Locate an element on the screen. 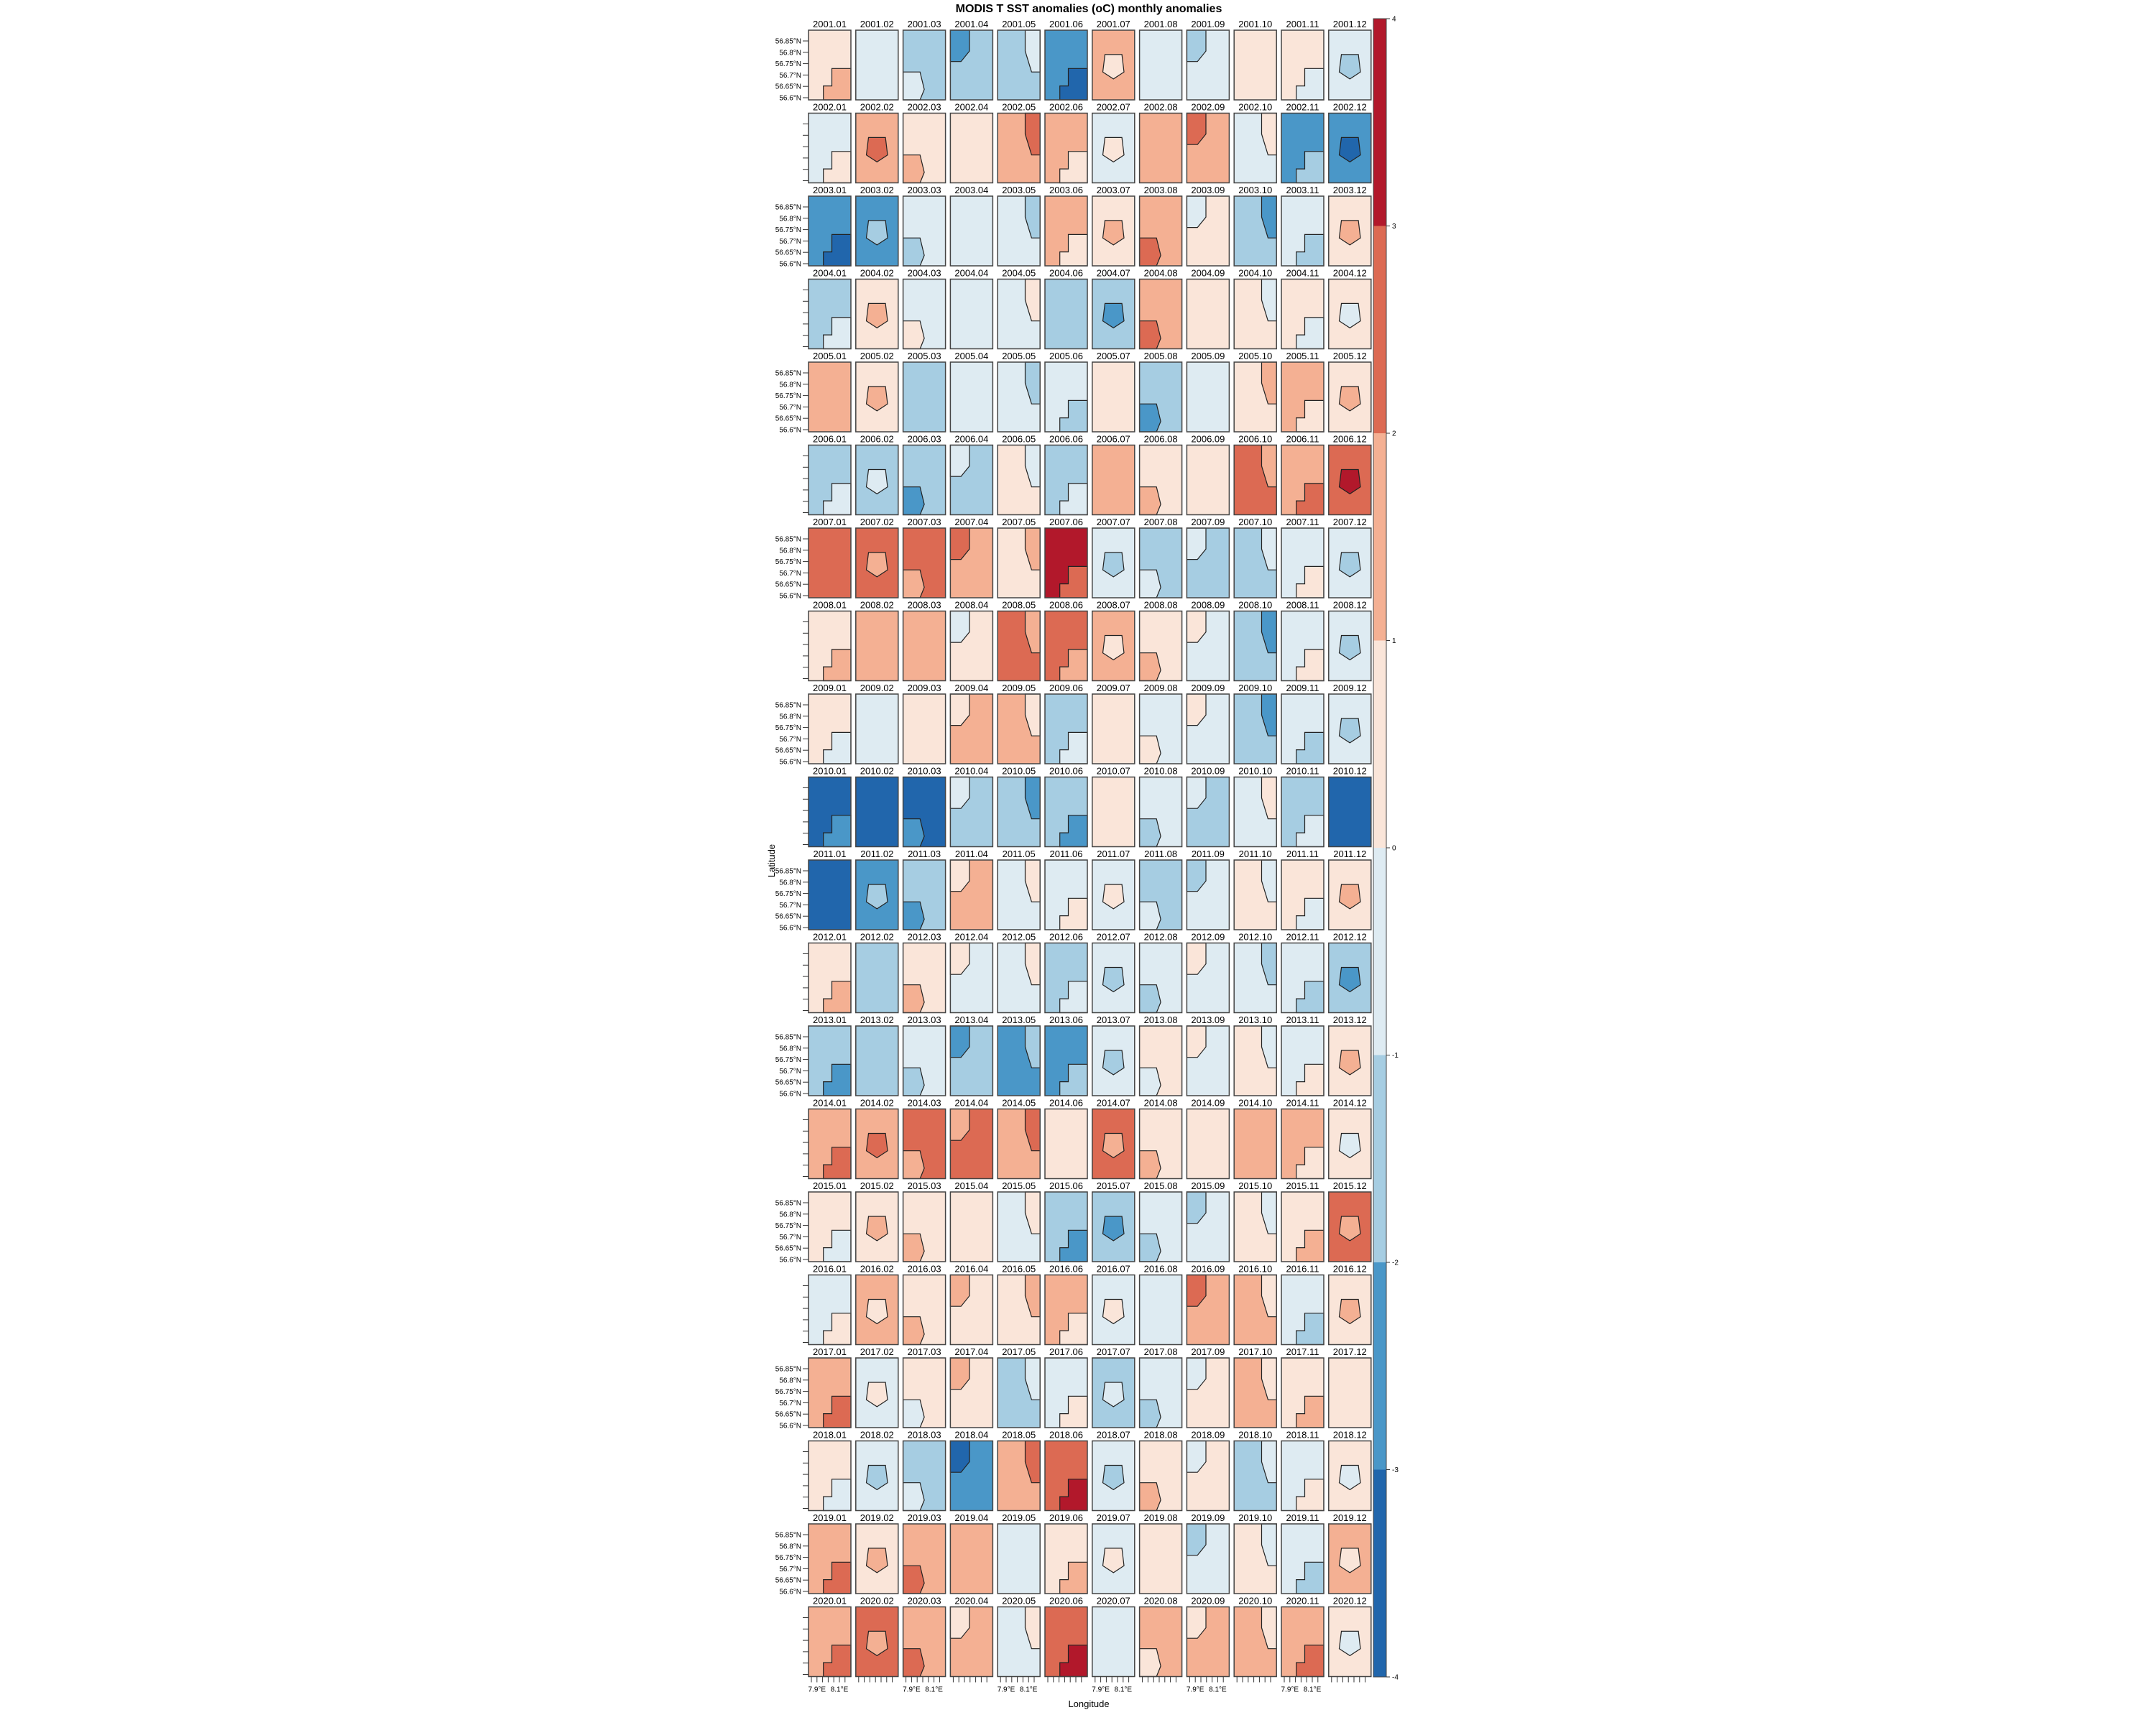  panel-2019.10: 2019.10 is located at coordinates (1255, 1553).